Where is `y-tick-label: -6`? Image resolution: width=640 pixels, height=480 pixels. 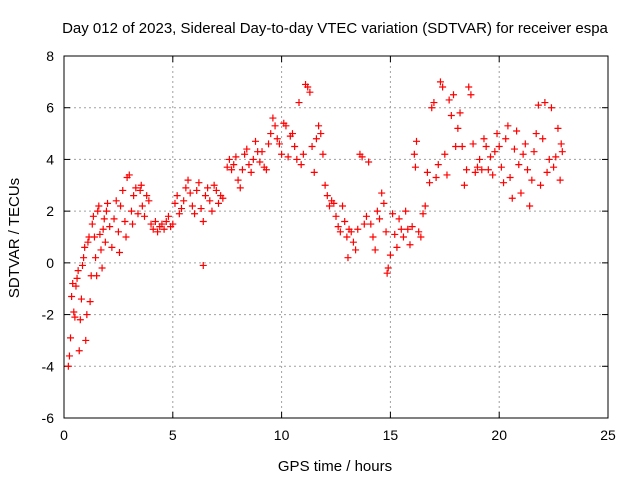 y-tick-label: -6 is located at coordinates (48, 418).